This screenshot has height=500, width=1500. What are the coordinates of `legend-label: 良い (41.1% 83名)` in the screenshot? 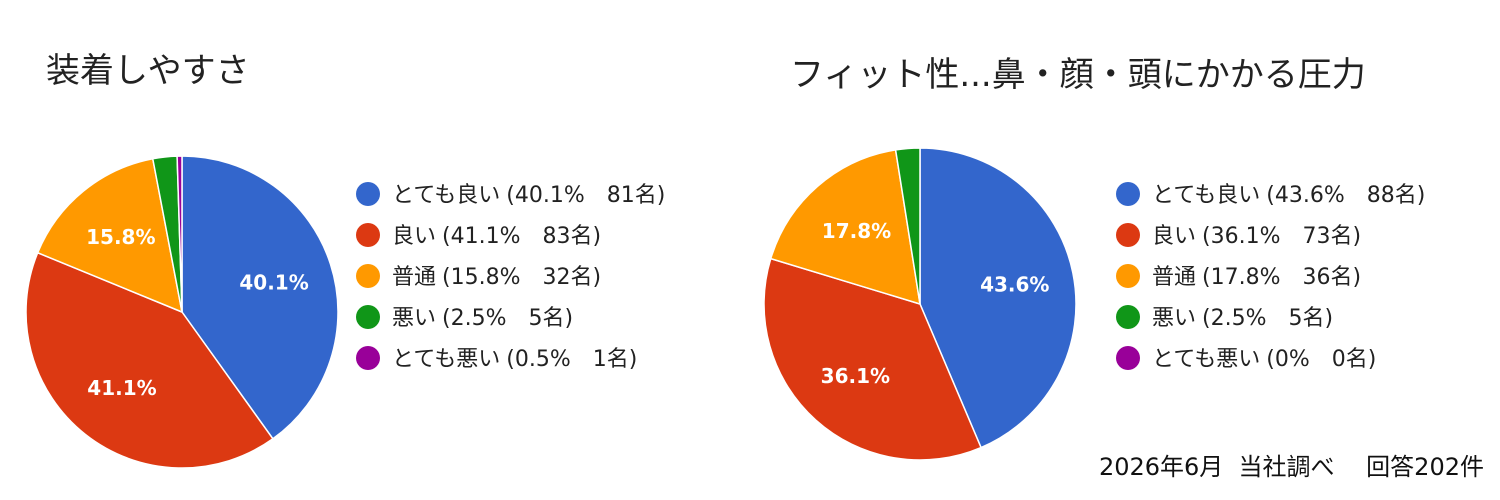 It's located at (496, 236).